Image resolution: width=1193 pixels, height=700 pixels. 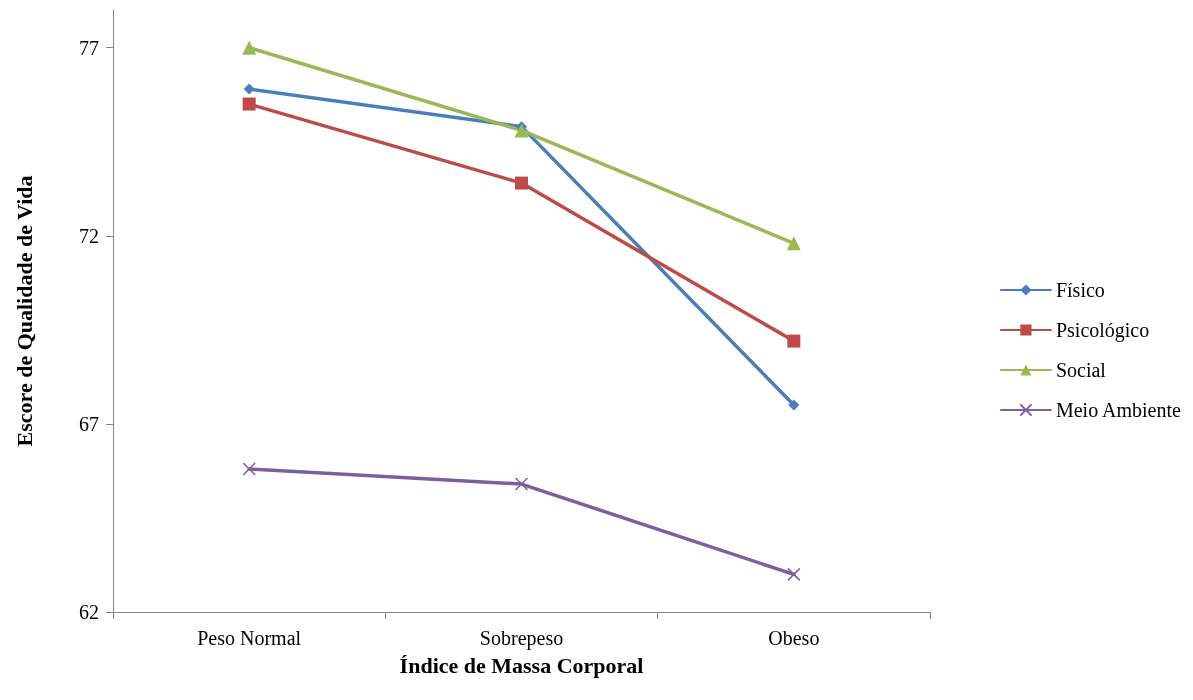 I want to click on x-axis-title: Índice de Massa Corporal, so click(x=521, y=665).